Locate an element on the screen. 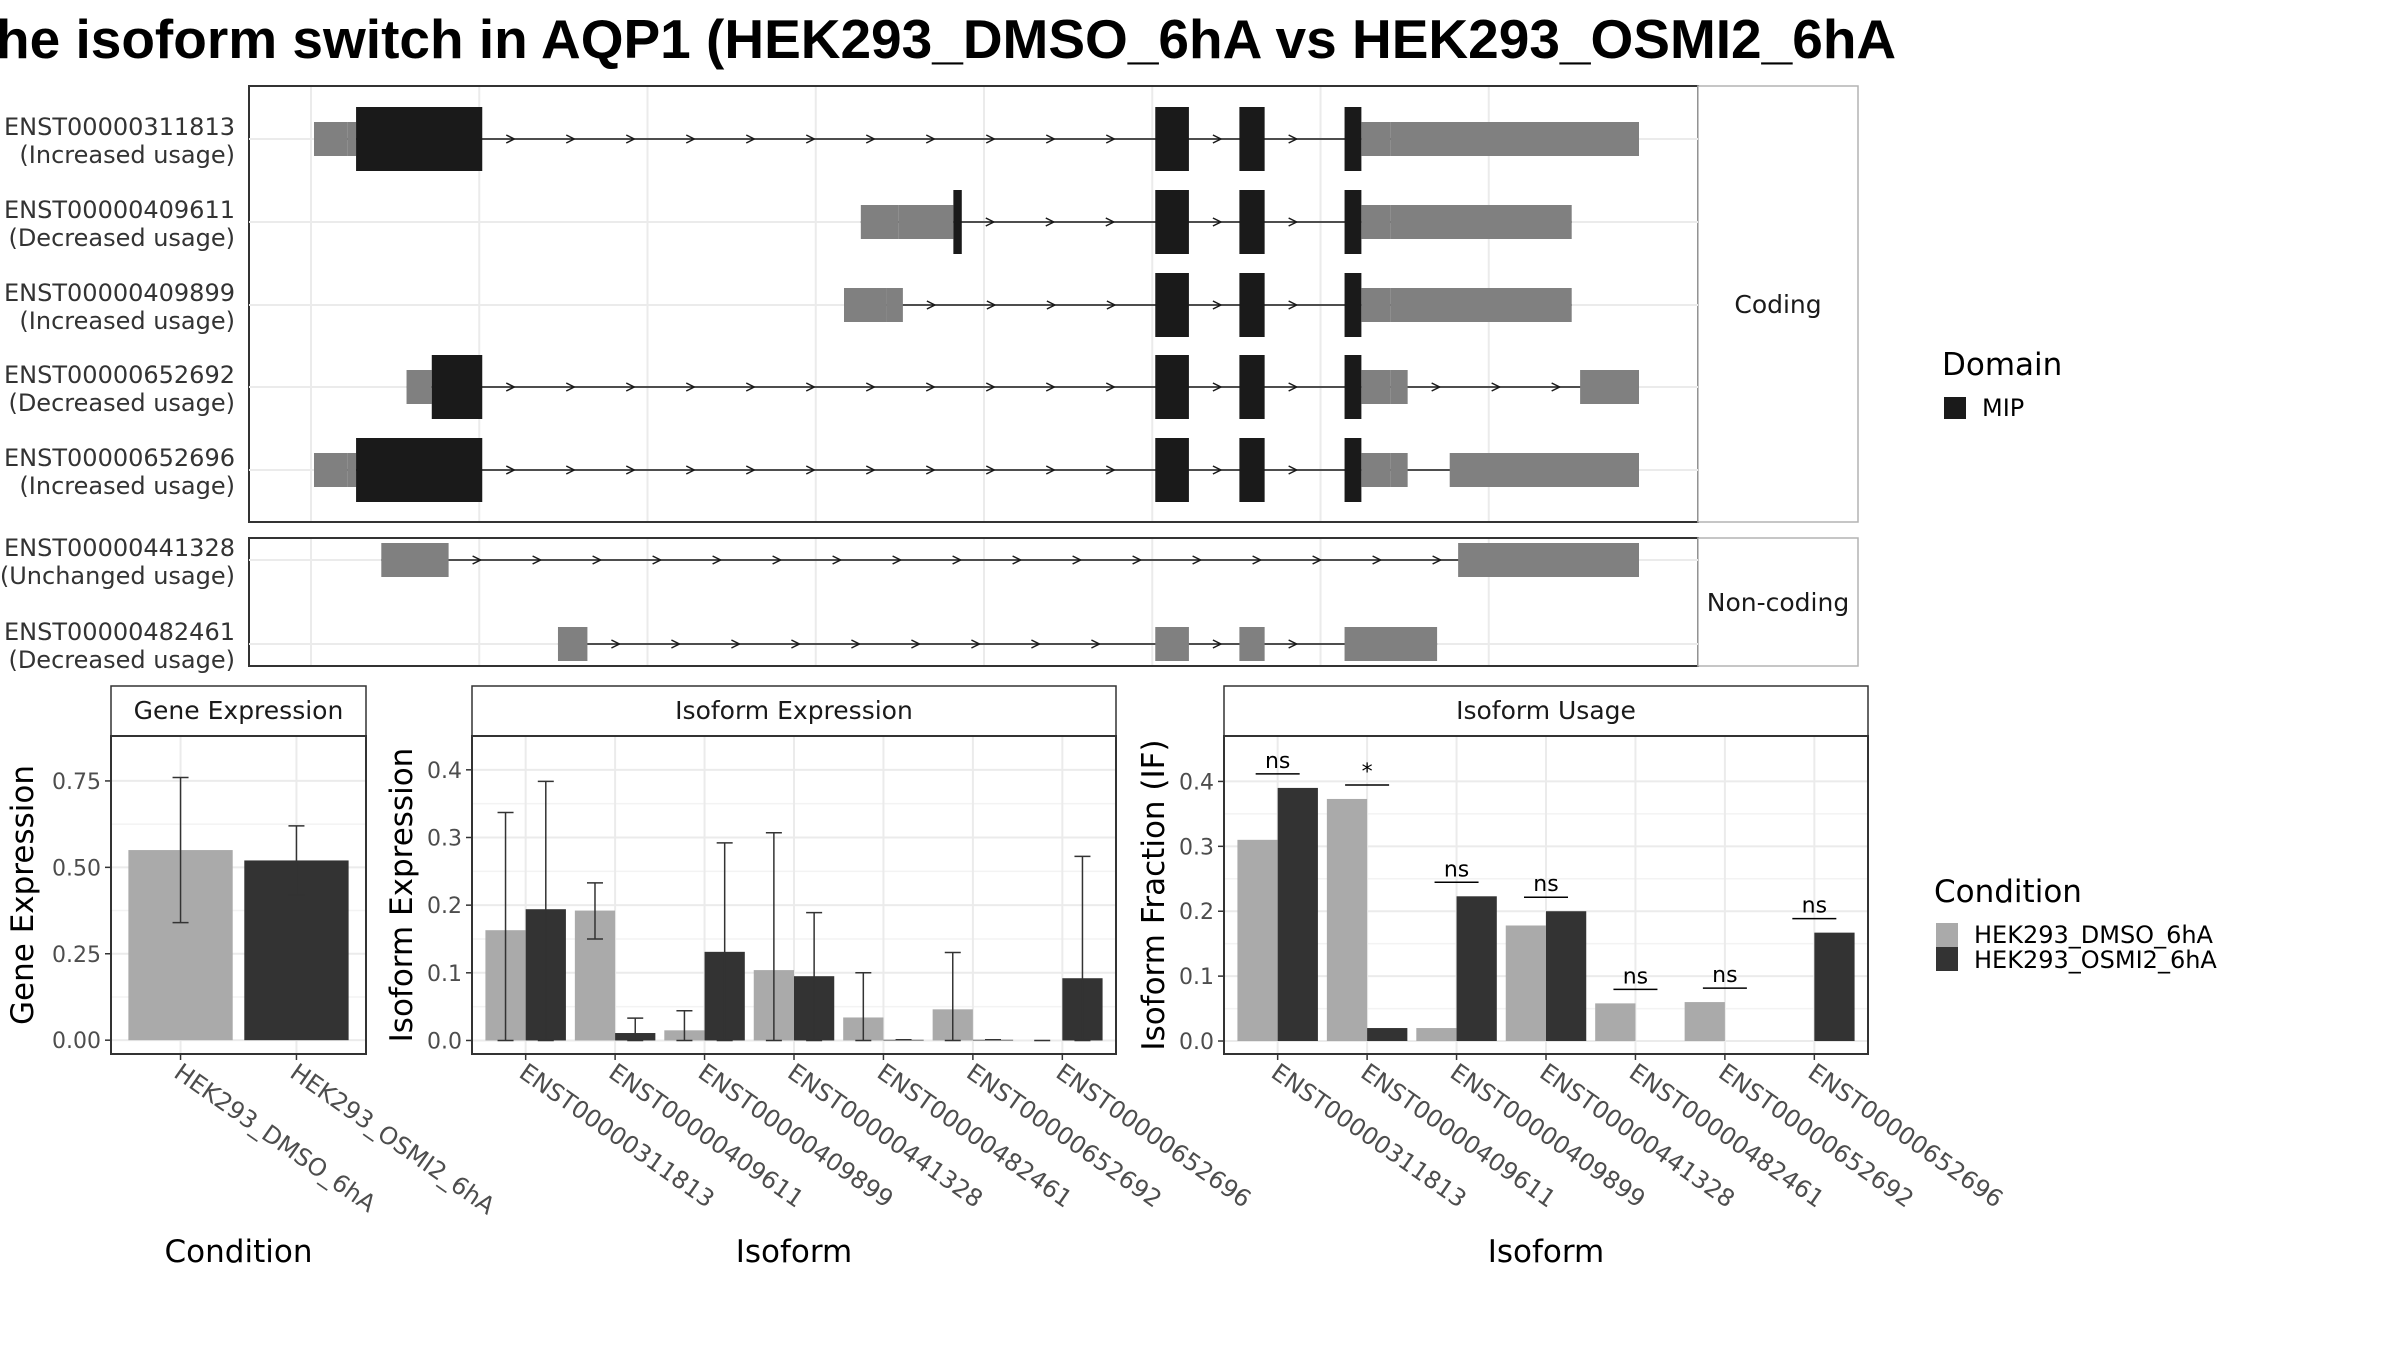 Image resolution: width=2400 pixels, height=1350 pixels. facet-strip-label: Non-coding is located at coordinates (1778, 602).